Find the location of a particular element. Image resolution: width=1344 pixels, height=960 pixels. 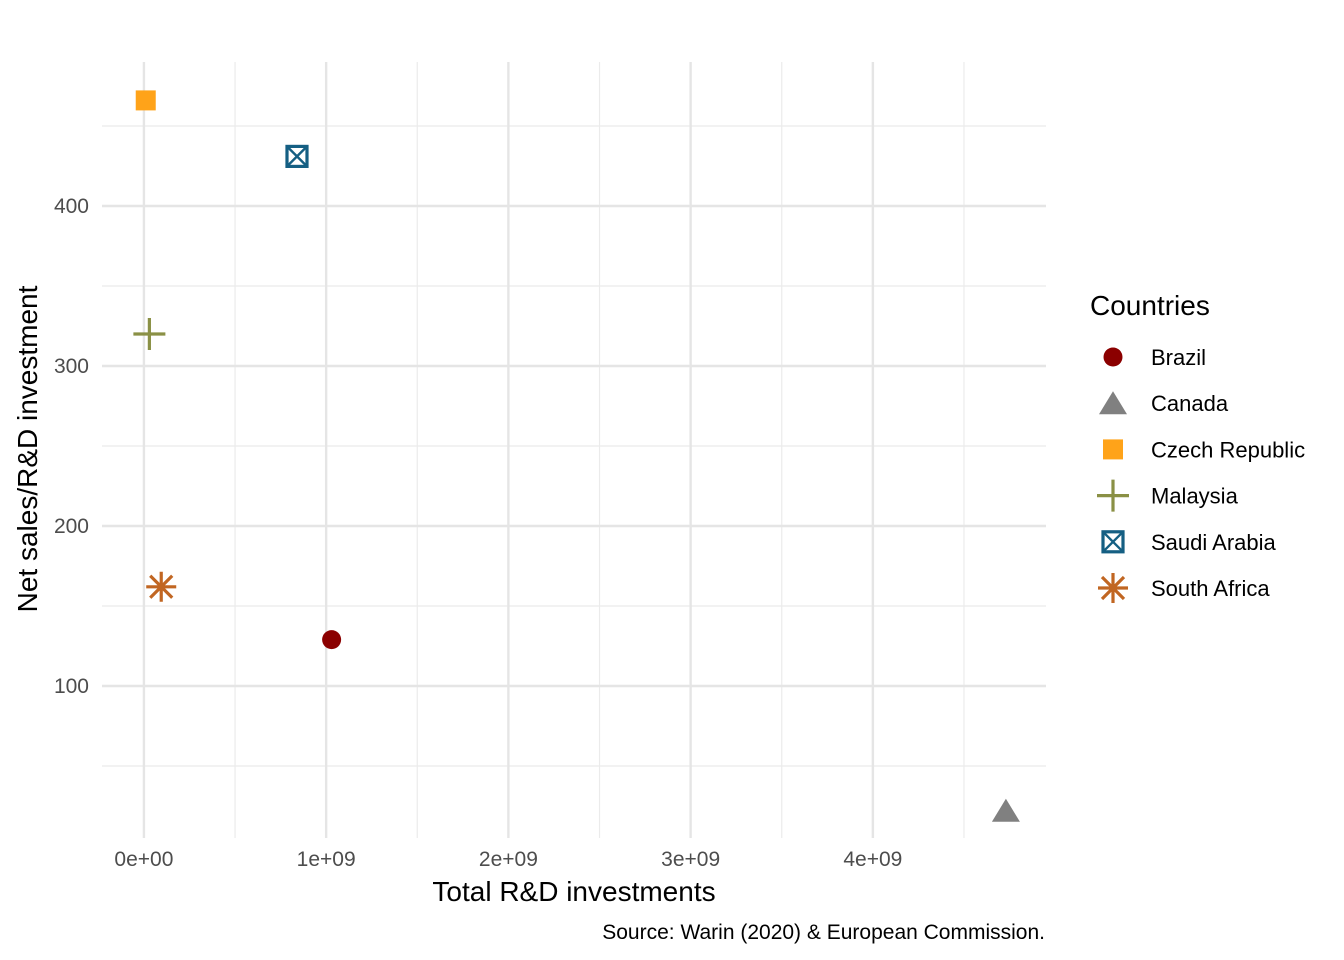

legend-title: Countries is located at coordinates (1150, 305).